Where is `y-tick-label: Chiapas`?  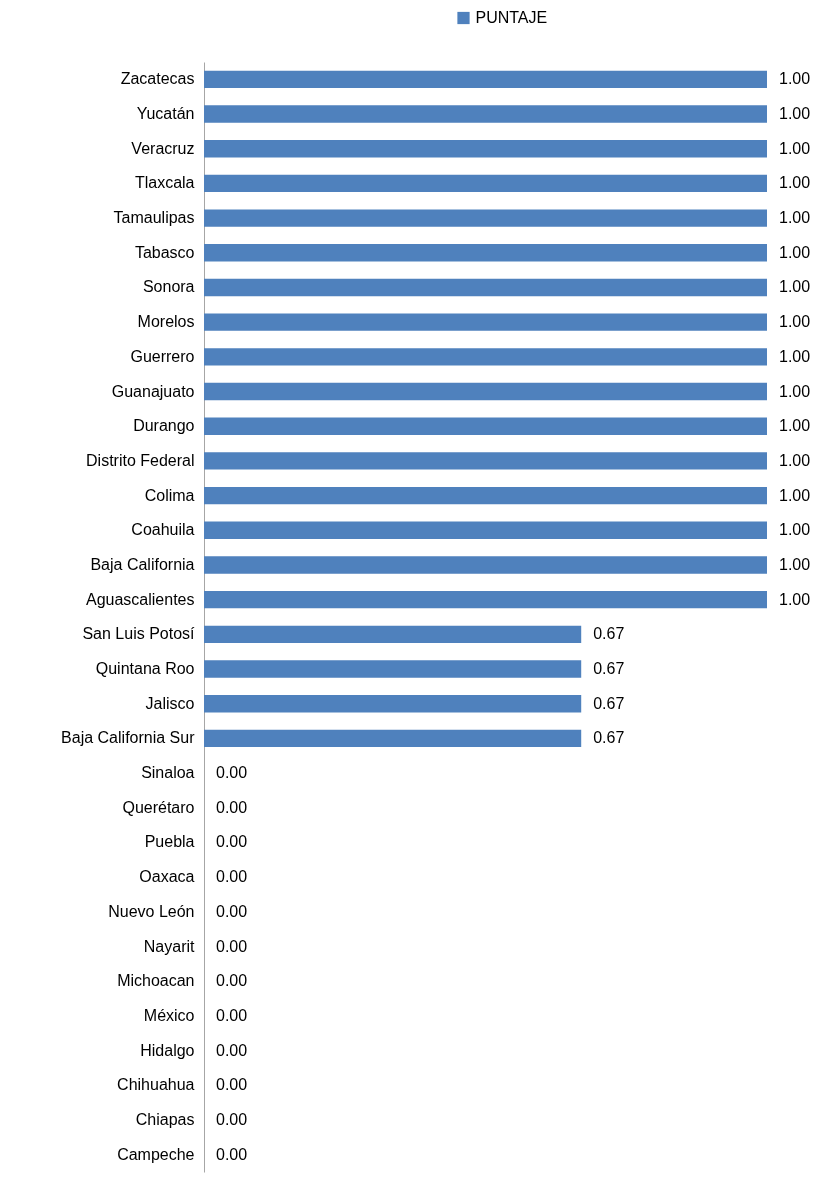 y-tick-label: Chiapas is located at coordinates (165, 1119).